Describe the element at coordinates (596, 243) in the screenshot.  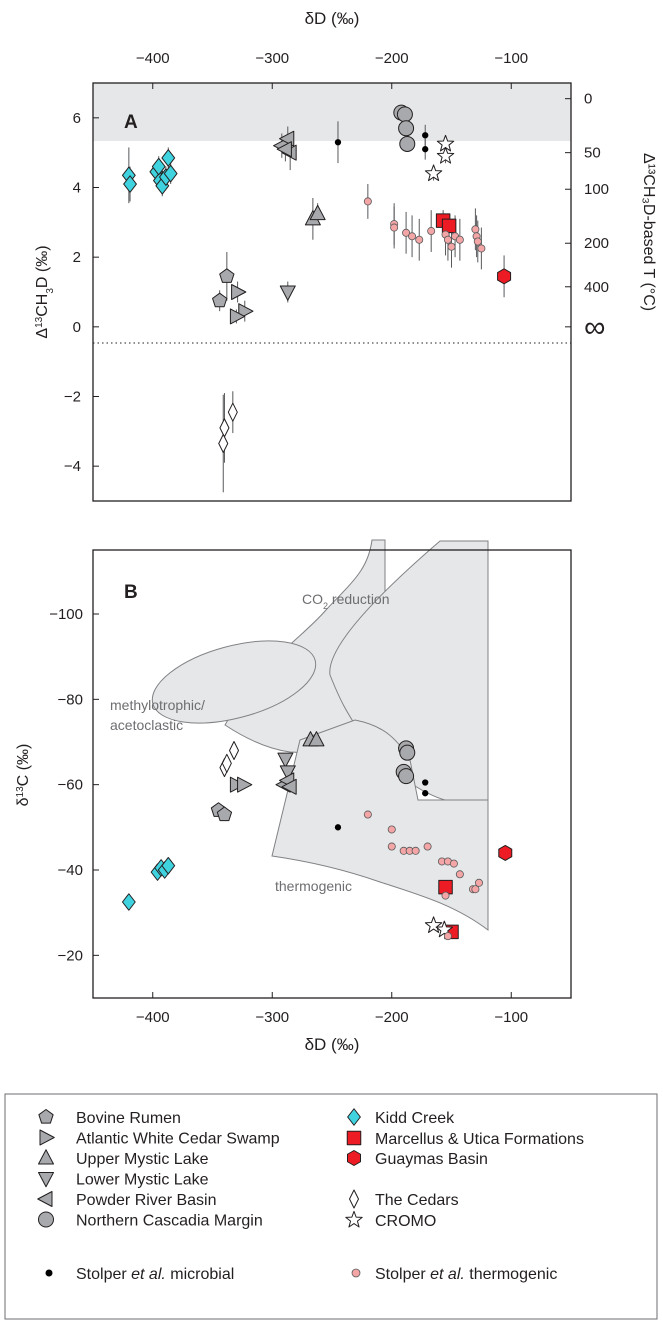
I see `a-y2tick-label: 200` at that location.